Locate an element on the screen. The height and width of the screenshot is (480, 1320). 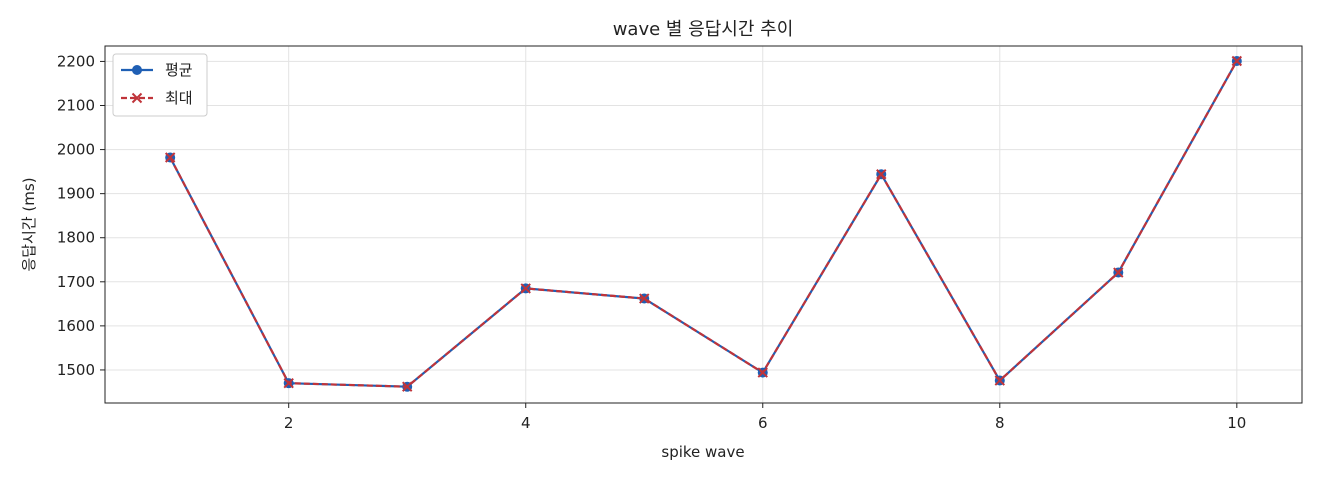
legend-label: 최대 is located at coordinates (179, 98).